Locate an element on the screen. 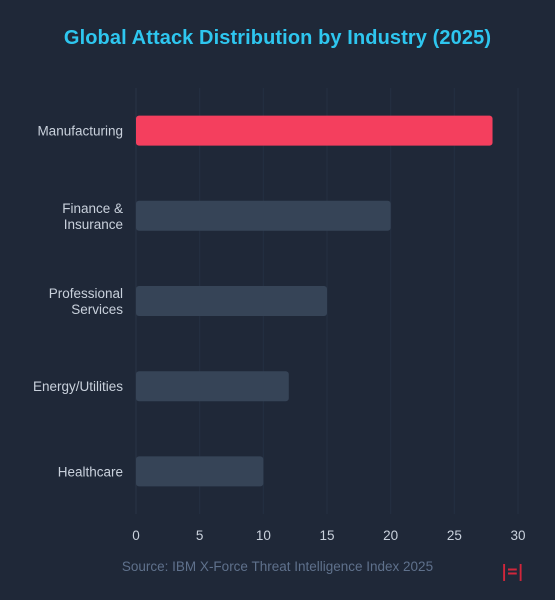 This screenshot has width=555, height=600. x-tick-label: 25 is located at coordinates (454, 535).